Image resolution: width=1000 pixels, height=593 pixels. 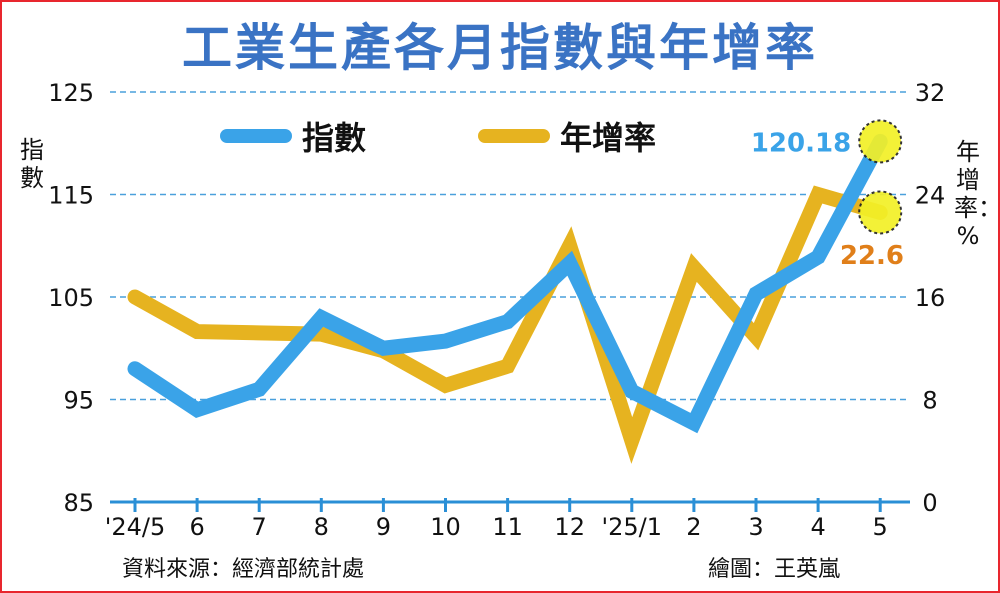 What do you see at coordinates (880, 141) in the screenshot?
I see `highlight-circle-index` at bounding box center [880, 141].